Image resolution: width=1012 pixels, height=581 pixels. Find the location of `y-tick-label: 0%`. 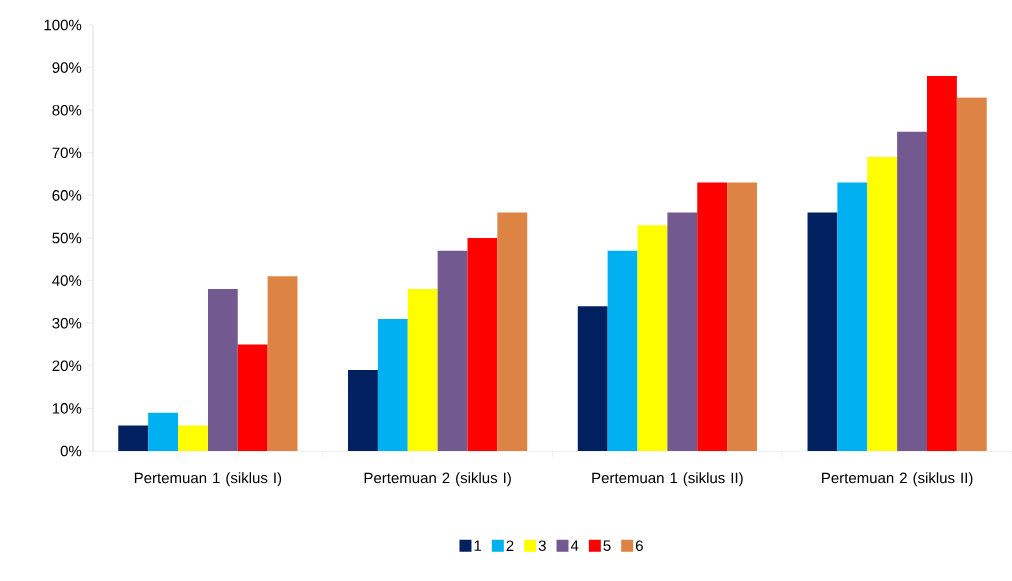

y-tick-label: 0% is located at coordinates (71, 451).